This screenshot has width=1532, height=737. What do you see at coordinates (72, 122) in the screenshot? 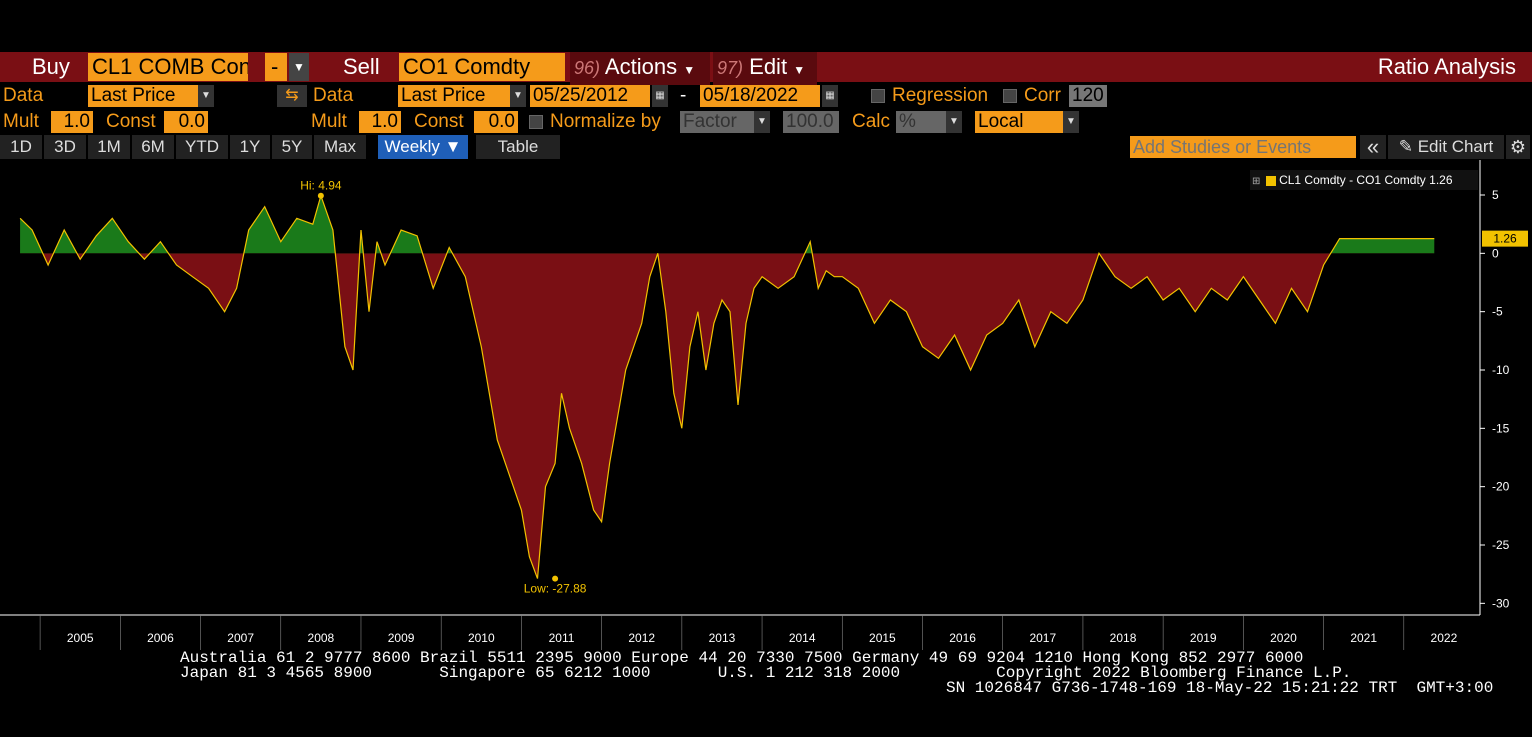
I see `mult-input-left: 1.0` at bounding box center [72, 122].